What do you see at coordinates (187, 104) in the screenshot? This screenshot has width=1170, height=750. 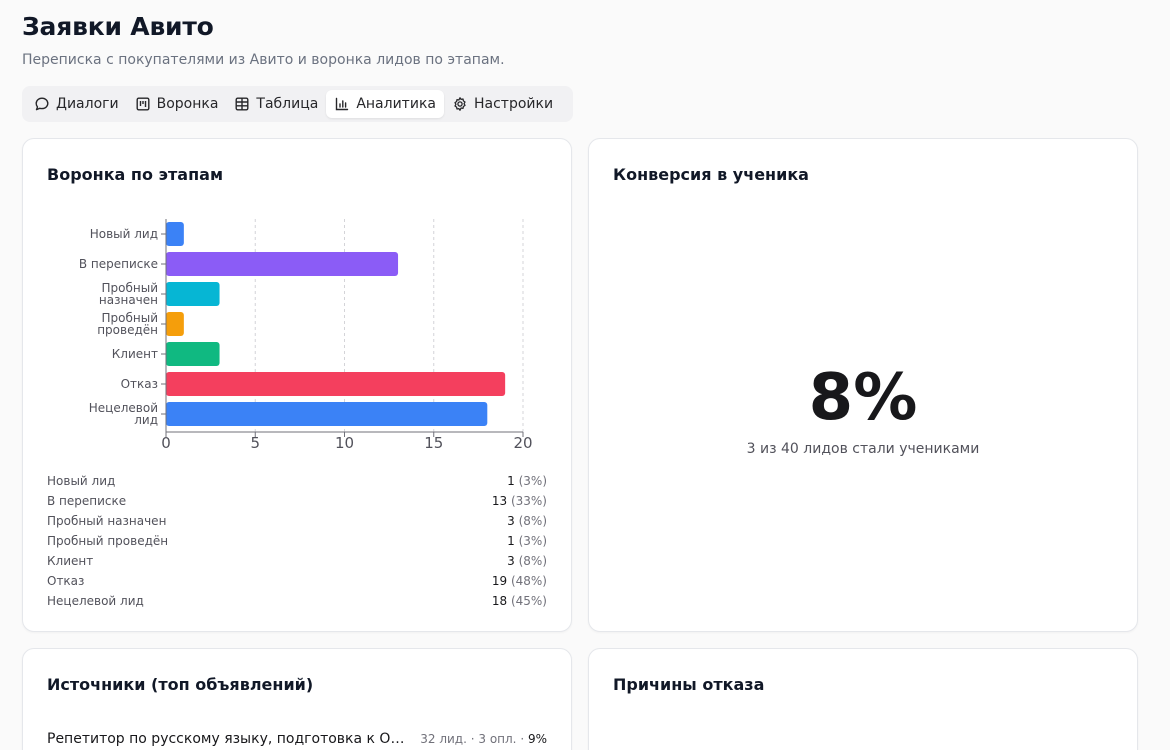 I see `tab-label: Воронка` at bounding box center [187, 104].